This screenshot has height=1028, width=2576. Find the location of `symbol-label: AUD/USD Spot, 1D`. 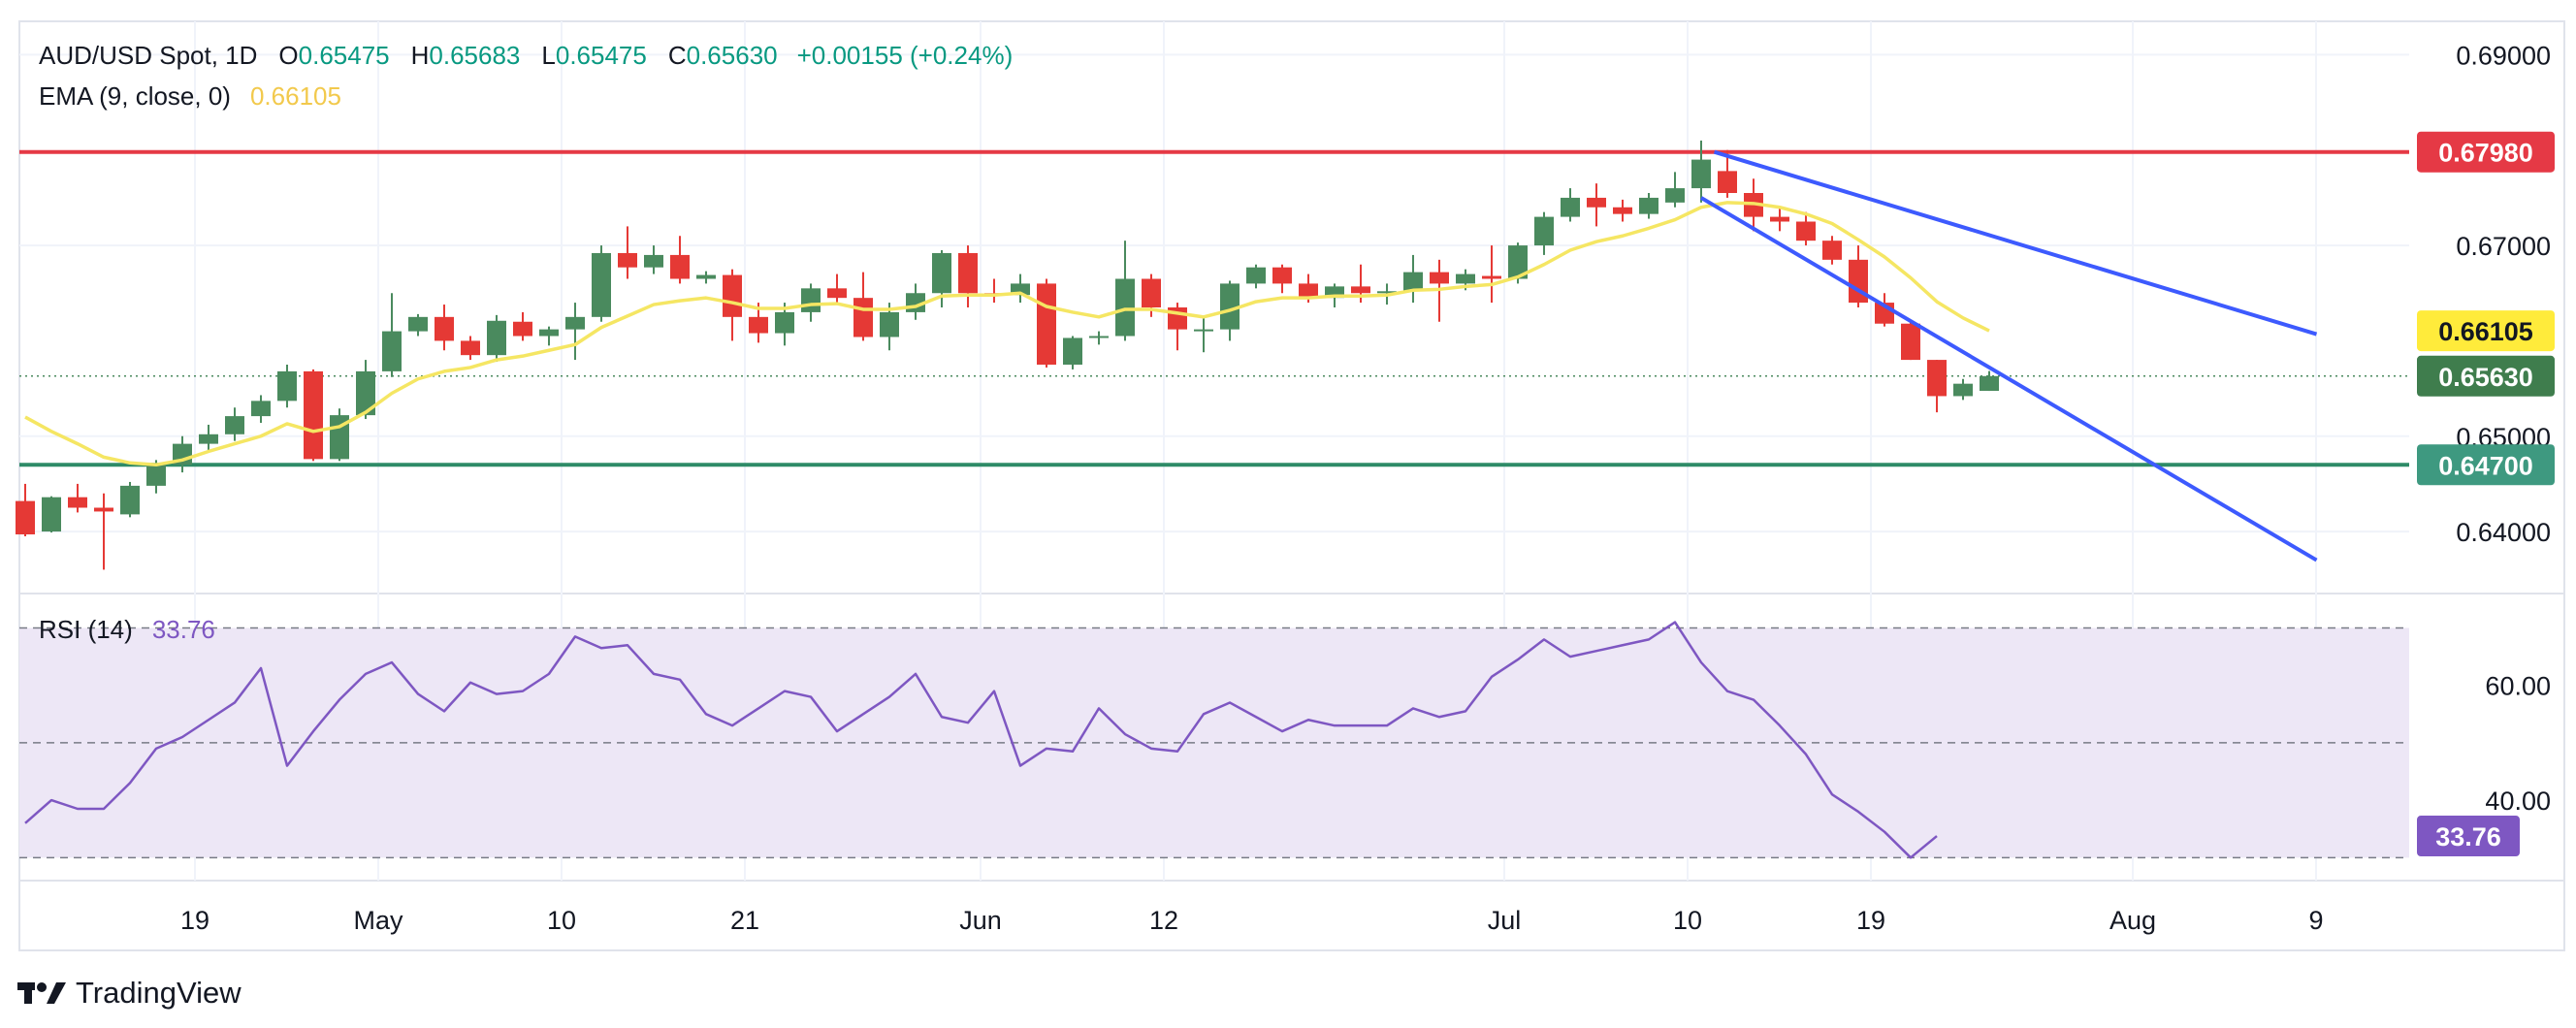

symbol-label: AUD/USD Spot, 1D is located at coordinates (148, 55).